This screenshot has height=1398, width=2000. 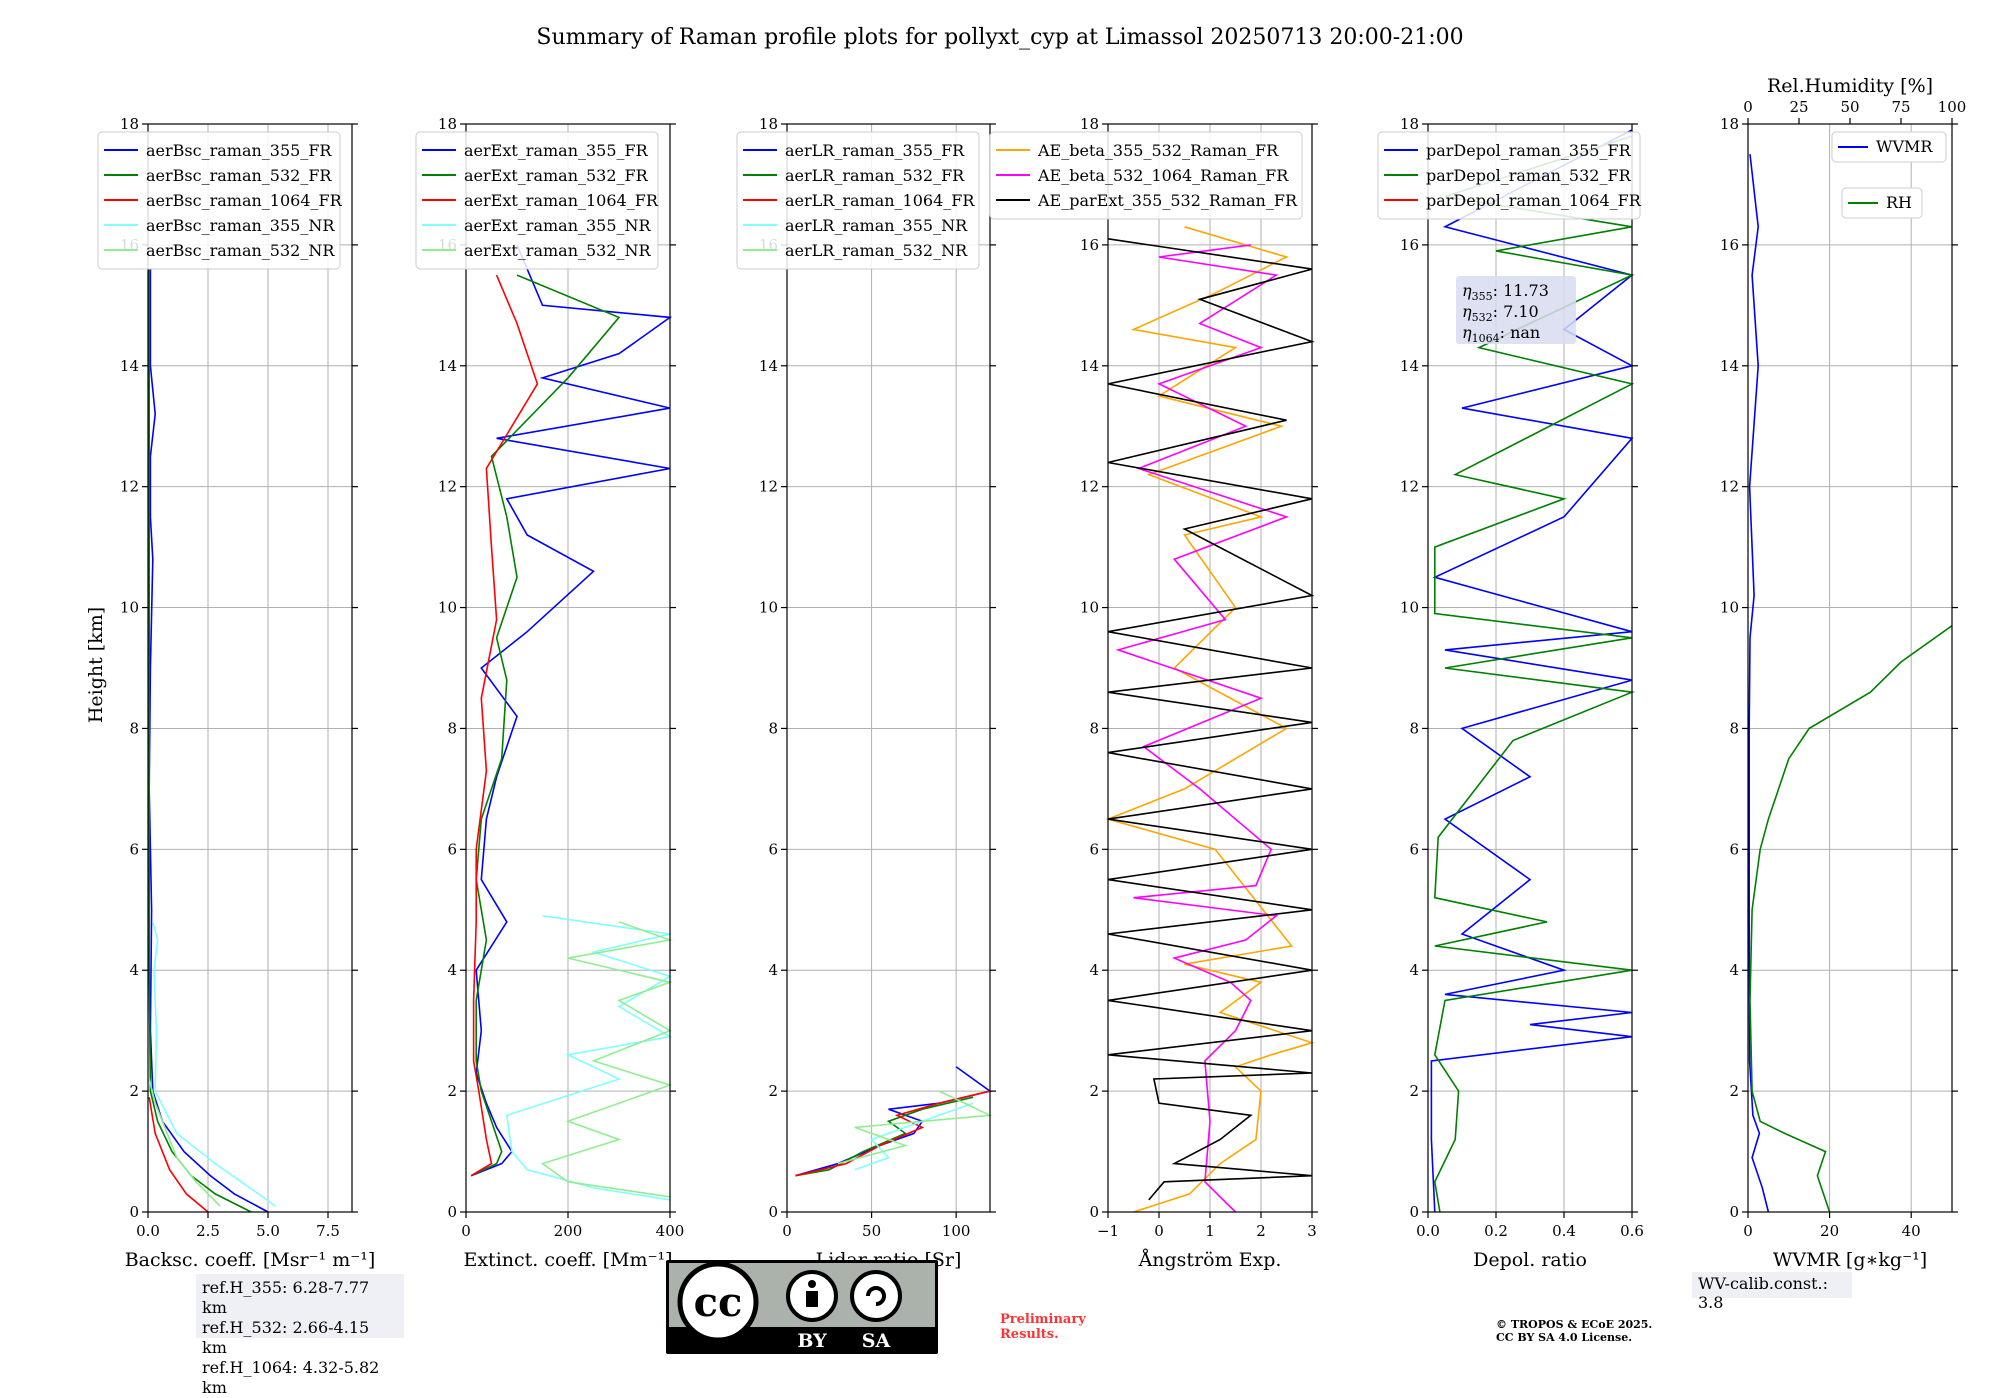 I want to click on legend-label: aerLR_raman_532_FR, so click(x=875, y=175).